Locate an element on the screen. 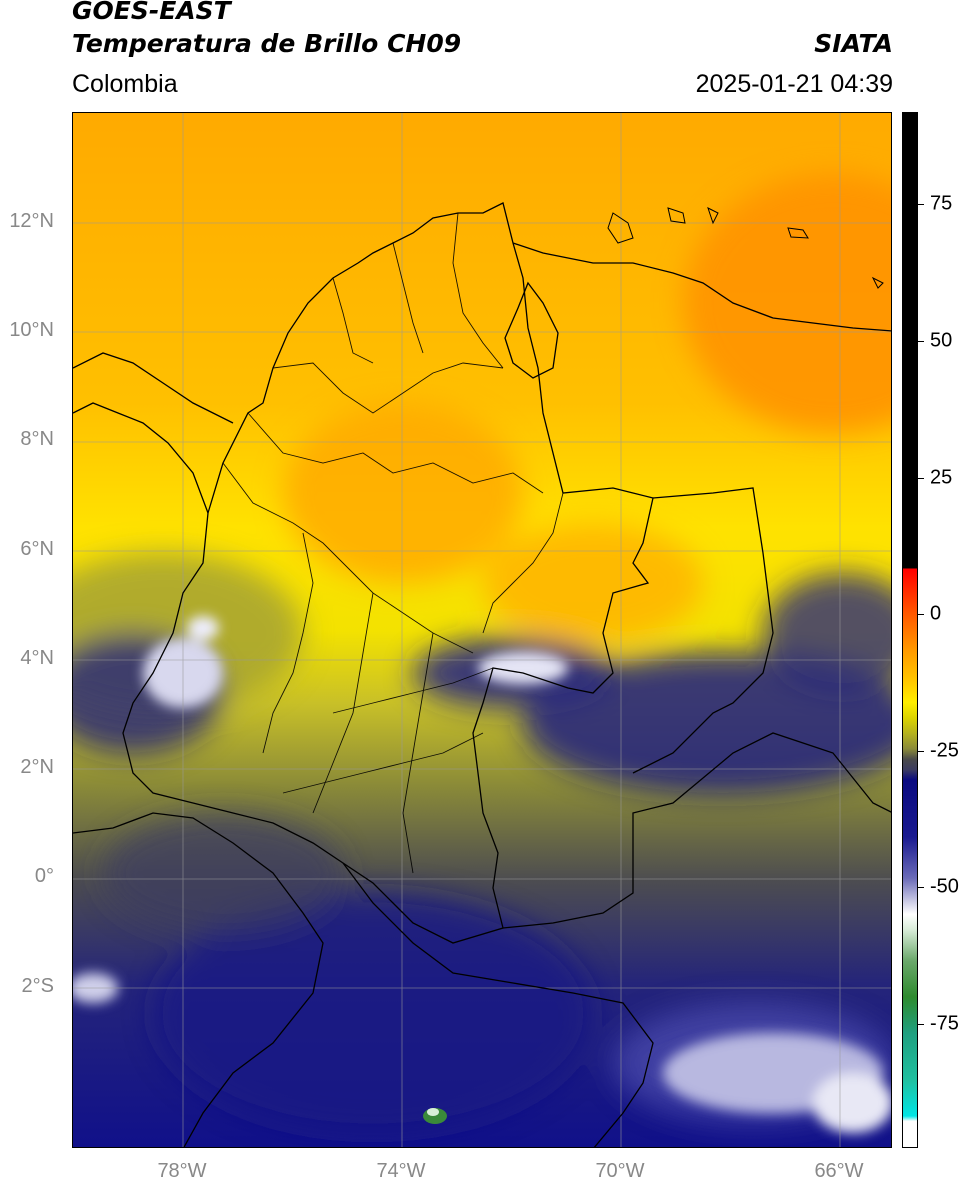  colorbar-label-25: 25 is located at coordinates (941, 477).